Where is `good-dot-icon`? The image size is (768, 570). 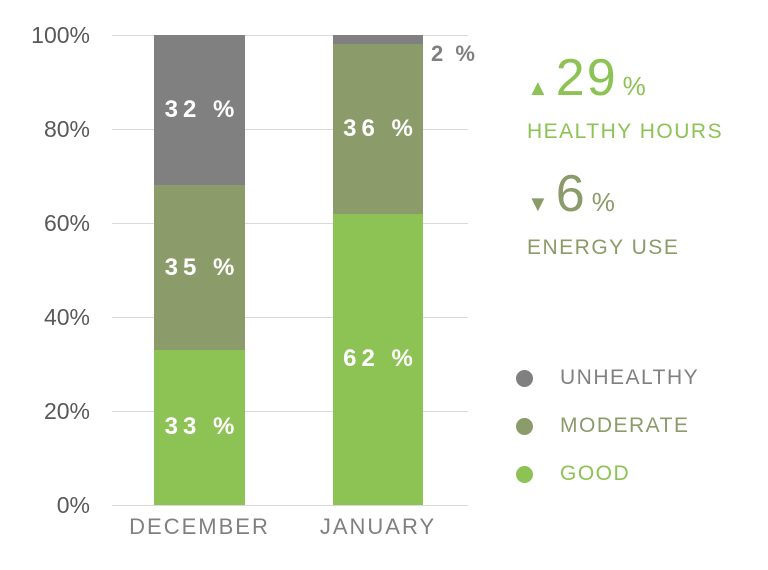 good-dot-icon is located at coordinates (524, 474).